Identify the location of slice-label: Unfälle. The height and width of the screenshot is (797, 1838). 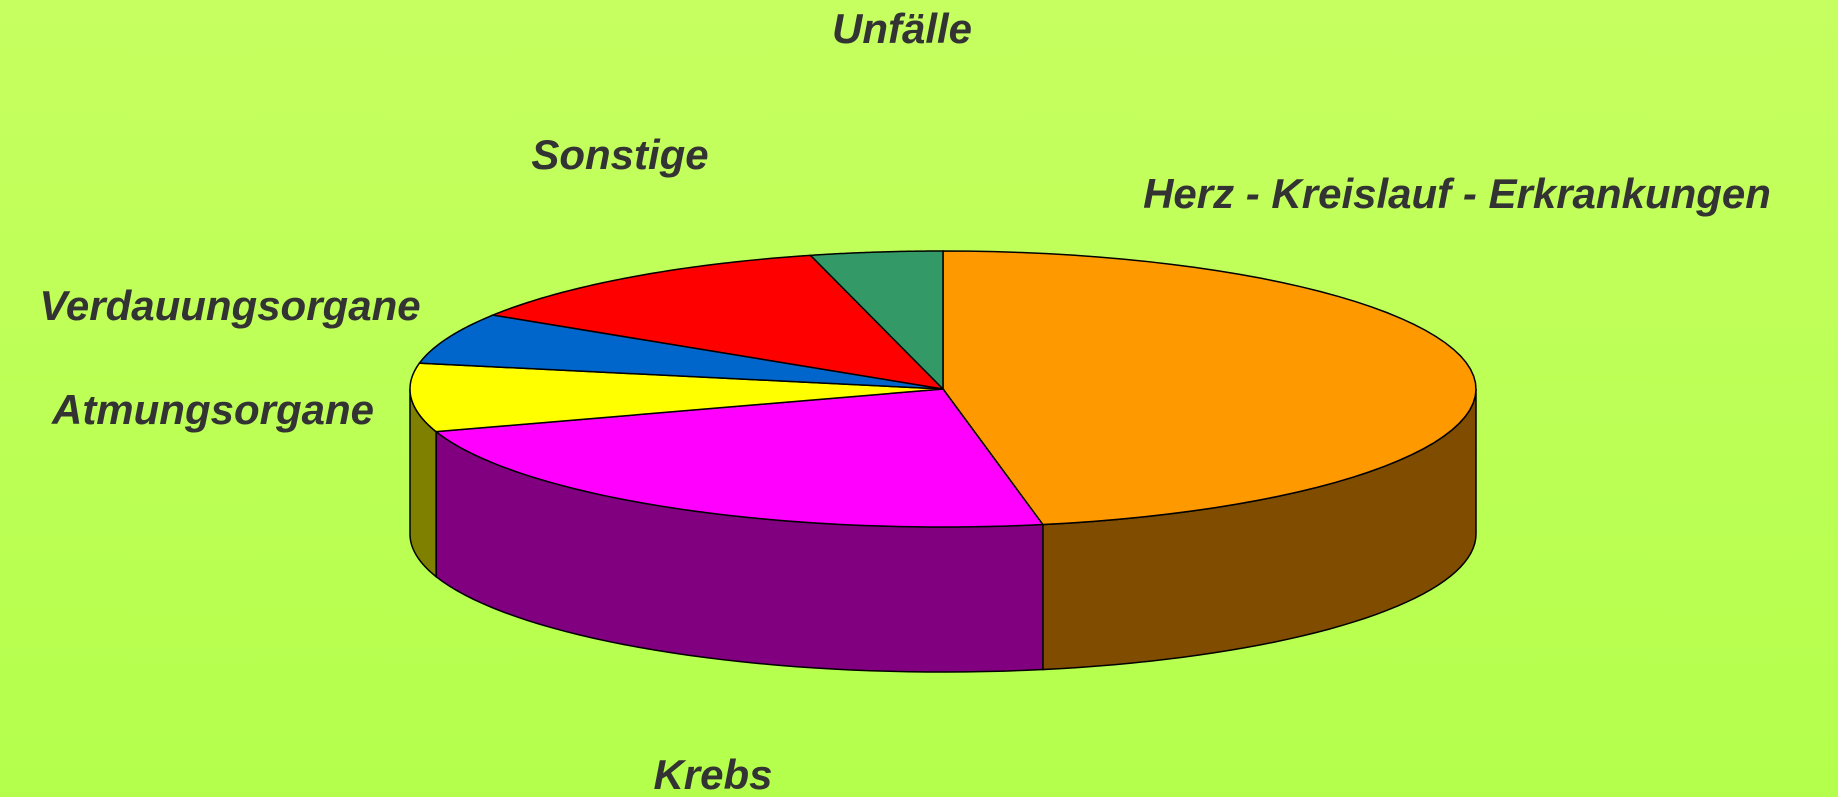
(902, 28).